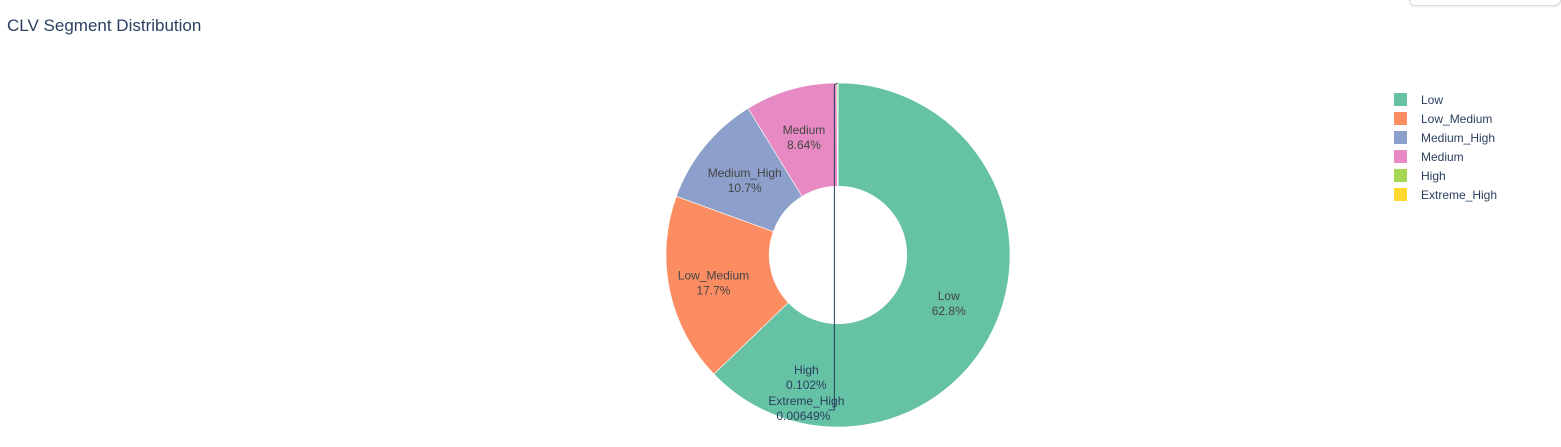  What do you see at coordinates (1432, 99) in the screenshot?
I see `legend-label: Low` at bounding box center [1432, 99].